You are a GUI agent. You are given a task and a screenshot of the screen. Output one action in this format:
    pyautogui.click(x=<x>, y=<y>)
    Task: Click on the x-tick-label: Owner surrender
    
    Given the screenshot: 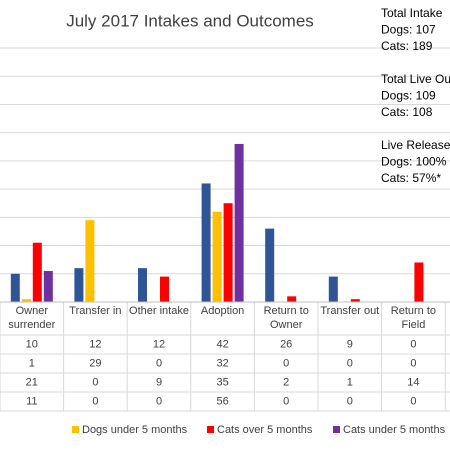 What is the action you would take?
    pyautogui.click(x=32, y=318)
    